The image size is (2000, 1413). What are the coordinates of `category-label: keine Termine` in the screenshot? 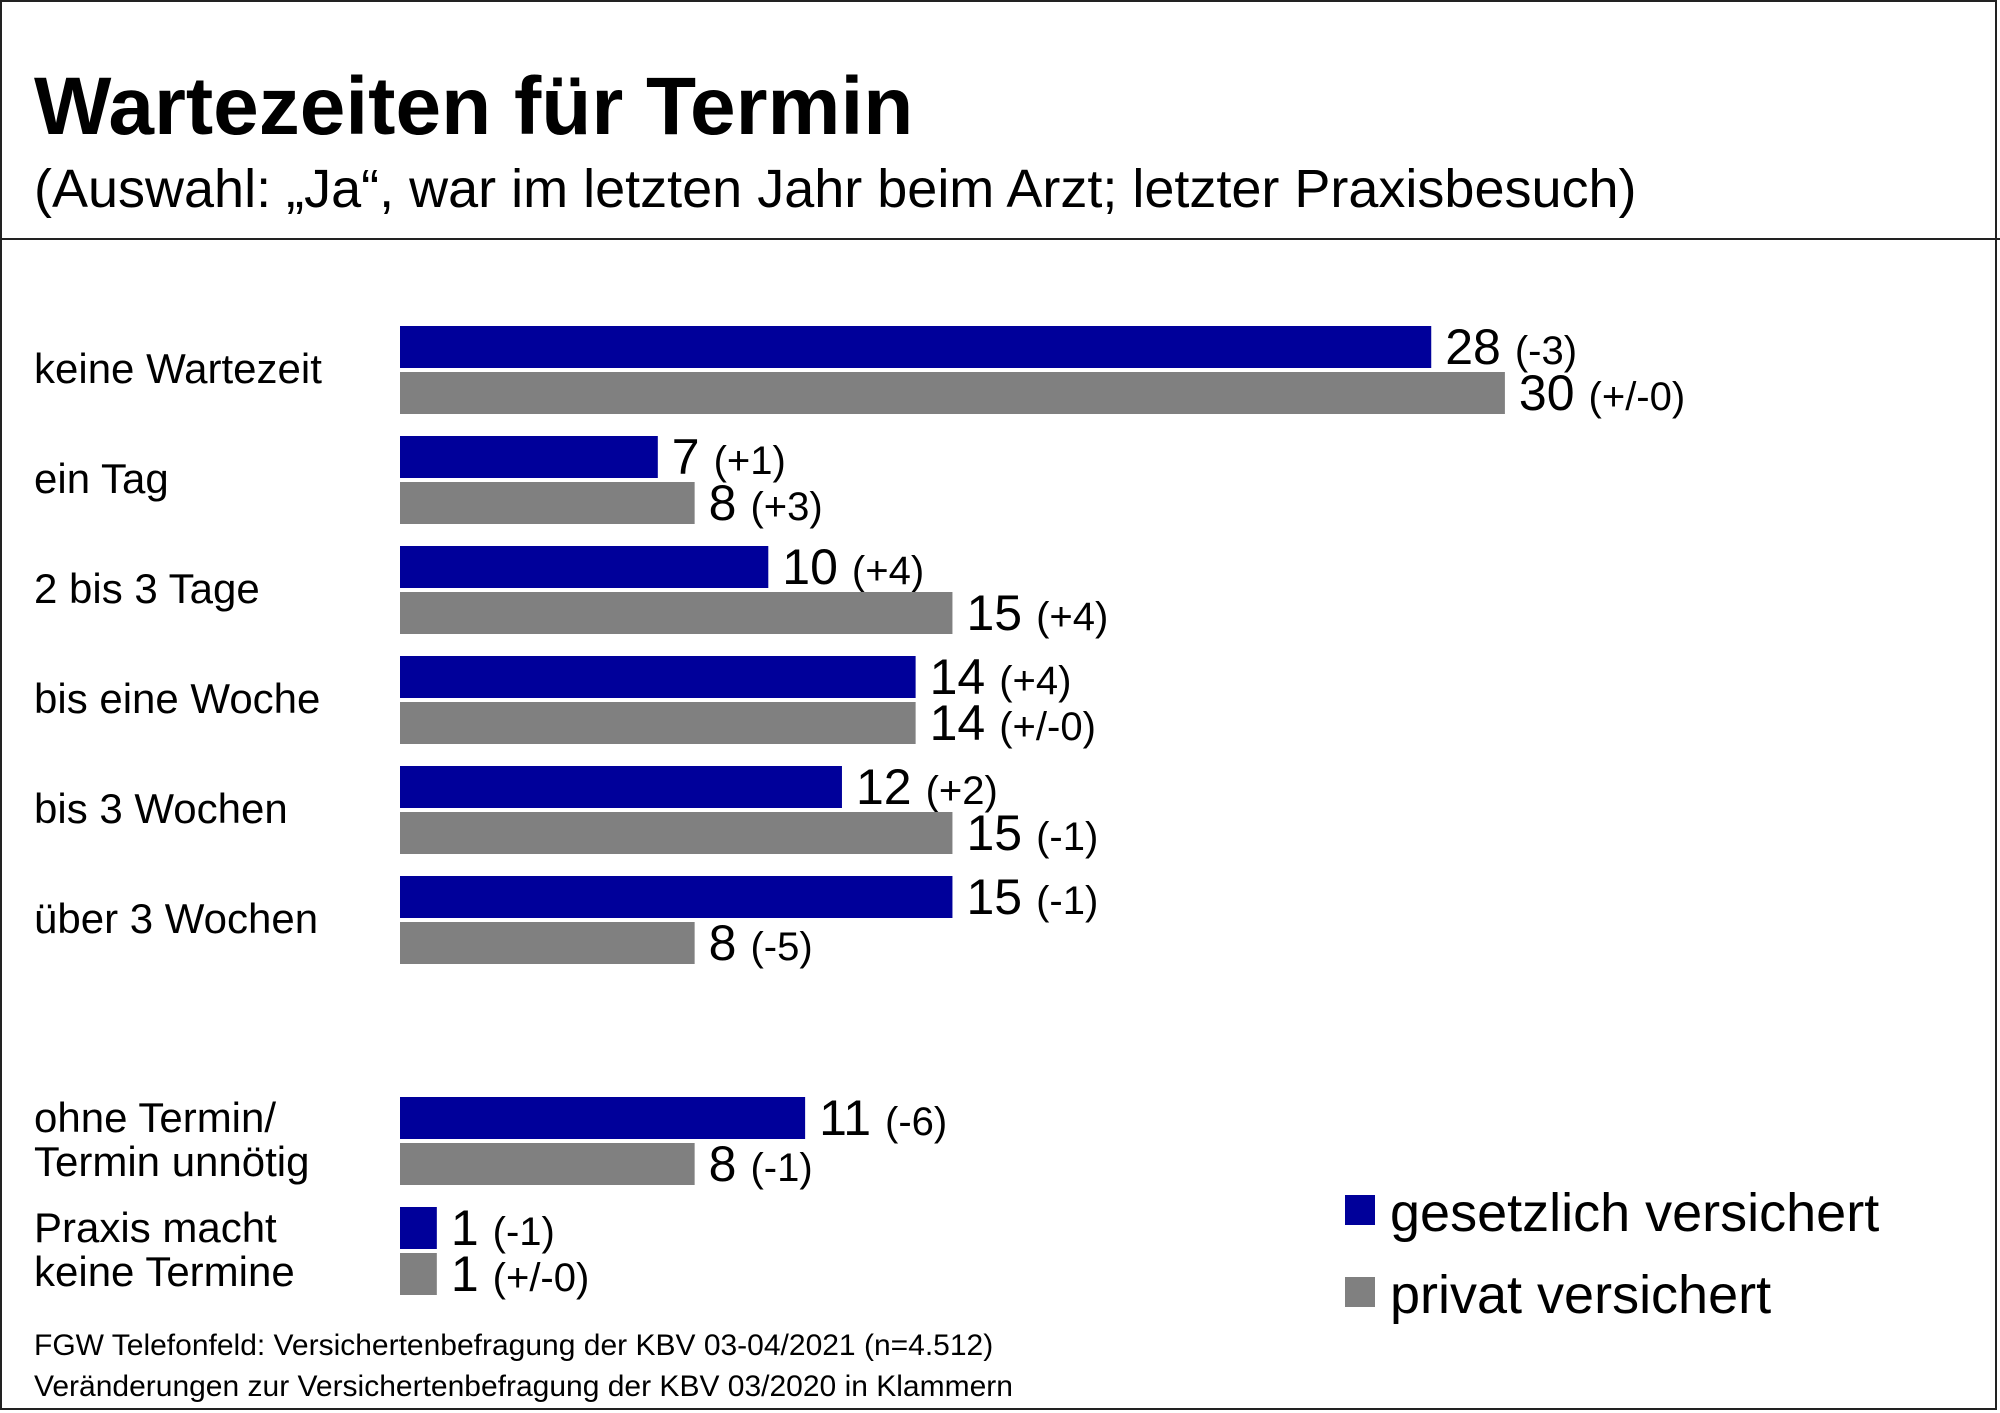 It's located at (164, 1271).